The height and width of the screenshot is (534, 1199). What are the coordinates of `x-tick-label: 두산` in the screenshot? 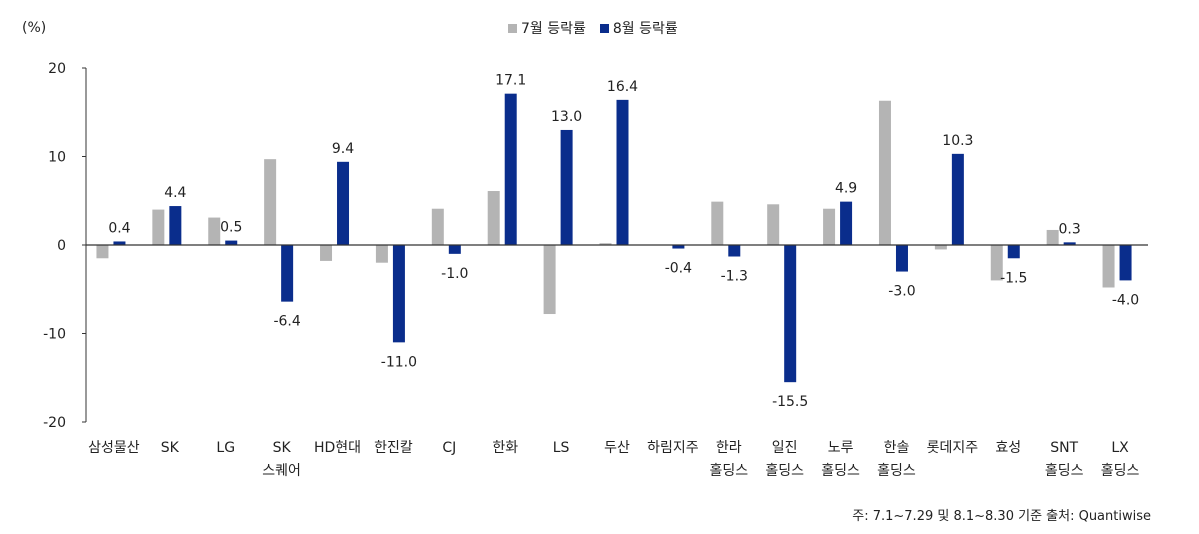 It's located at (617, 448).